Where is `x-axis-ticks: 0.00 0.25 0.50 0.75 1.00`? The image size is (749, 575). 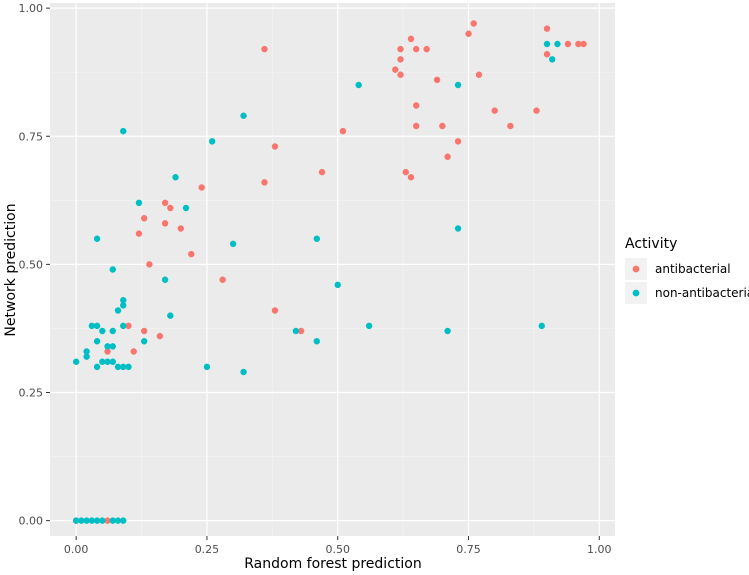 x-axis-ticks: 0.00 0.25 0.50 0.75 1.00 is located at coordinates (338, 546).